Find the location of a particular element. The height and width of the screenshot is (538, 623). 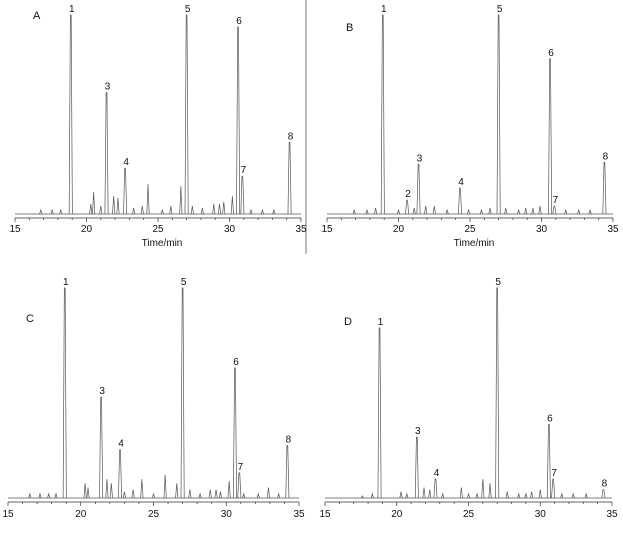

panel-label: C is located at coordinates (30, 319).